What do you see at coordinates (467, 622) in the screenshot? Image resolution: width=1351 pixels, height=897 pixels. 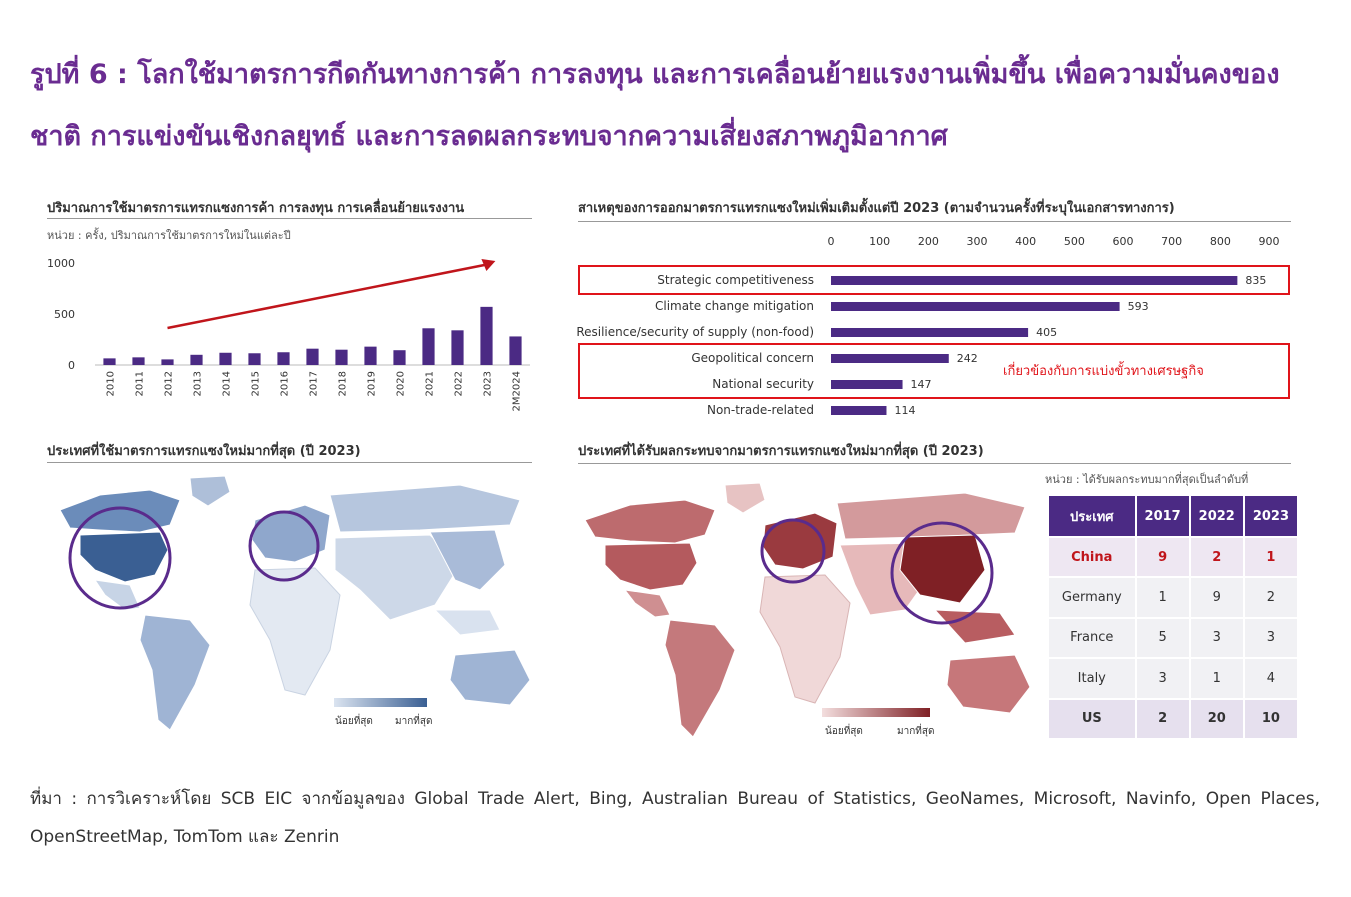 I see `se-asia-shape` at bounding box center [467, 622].